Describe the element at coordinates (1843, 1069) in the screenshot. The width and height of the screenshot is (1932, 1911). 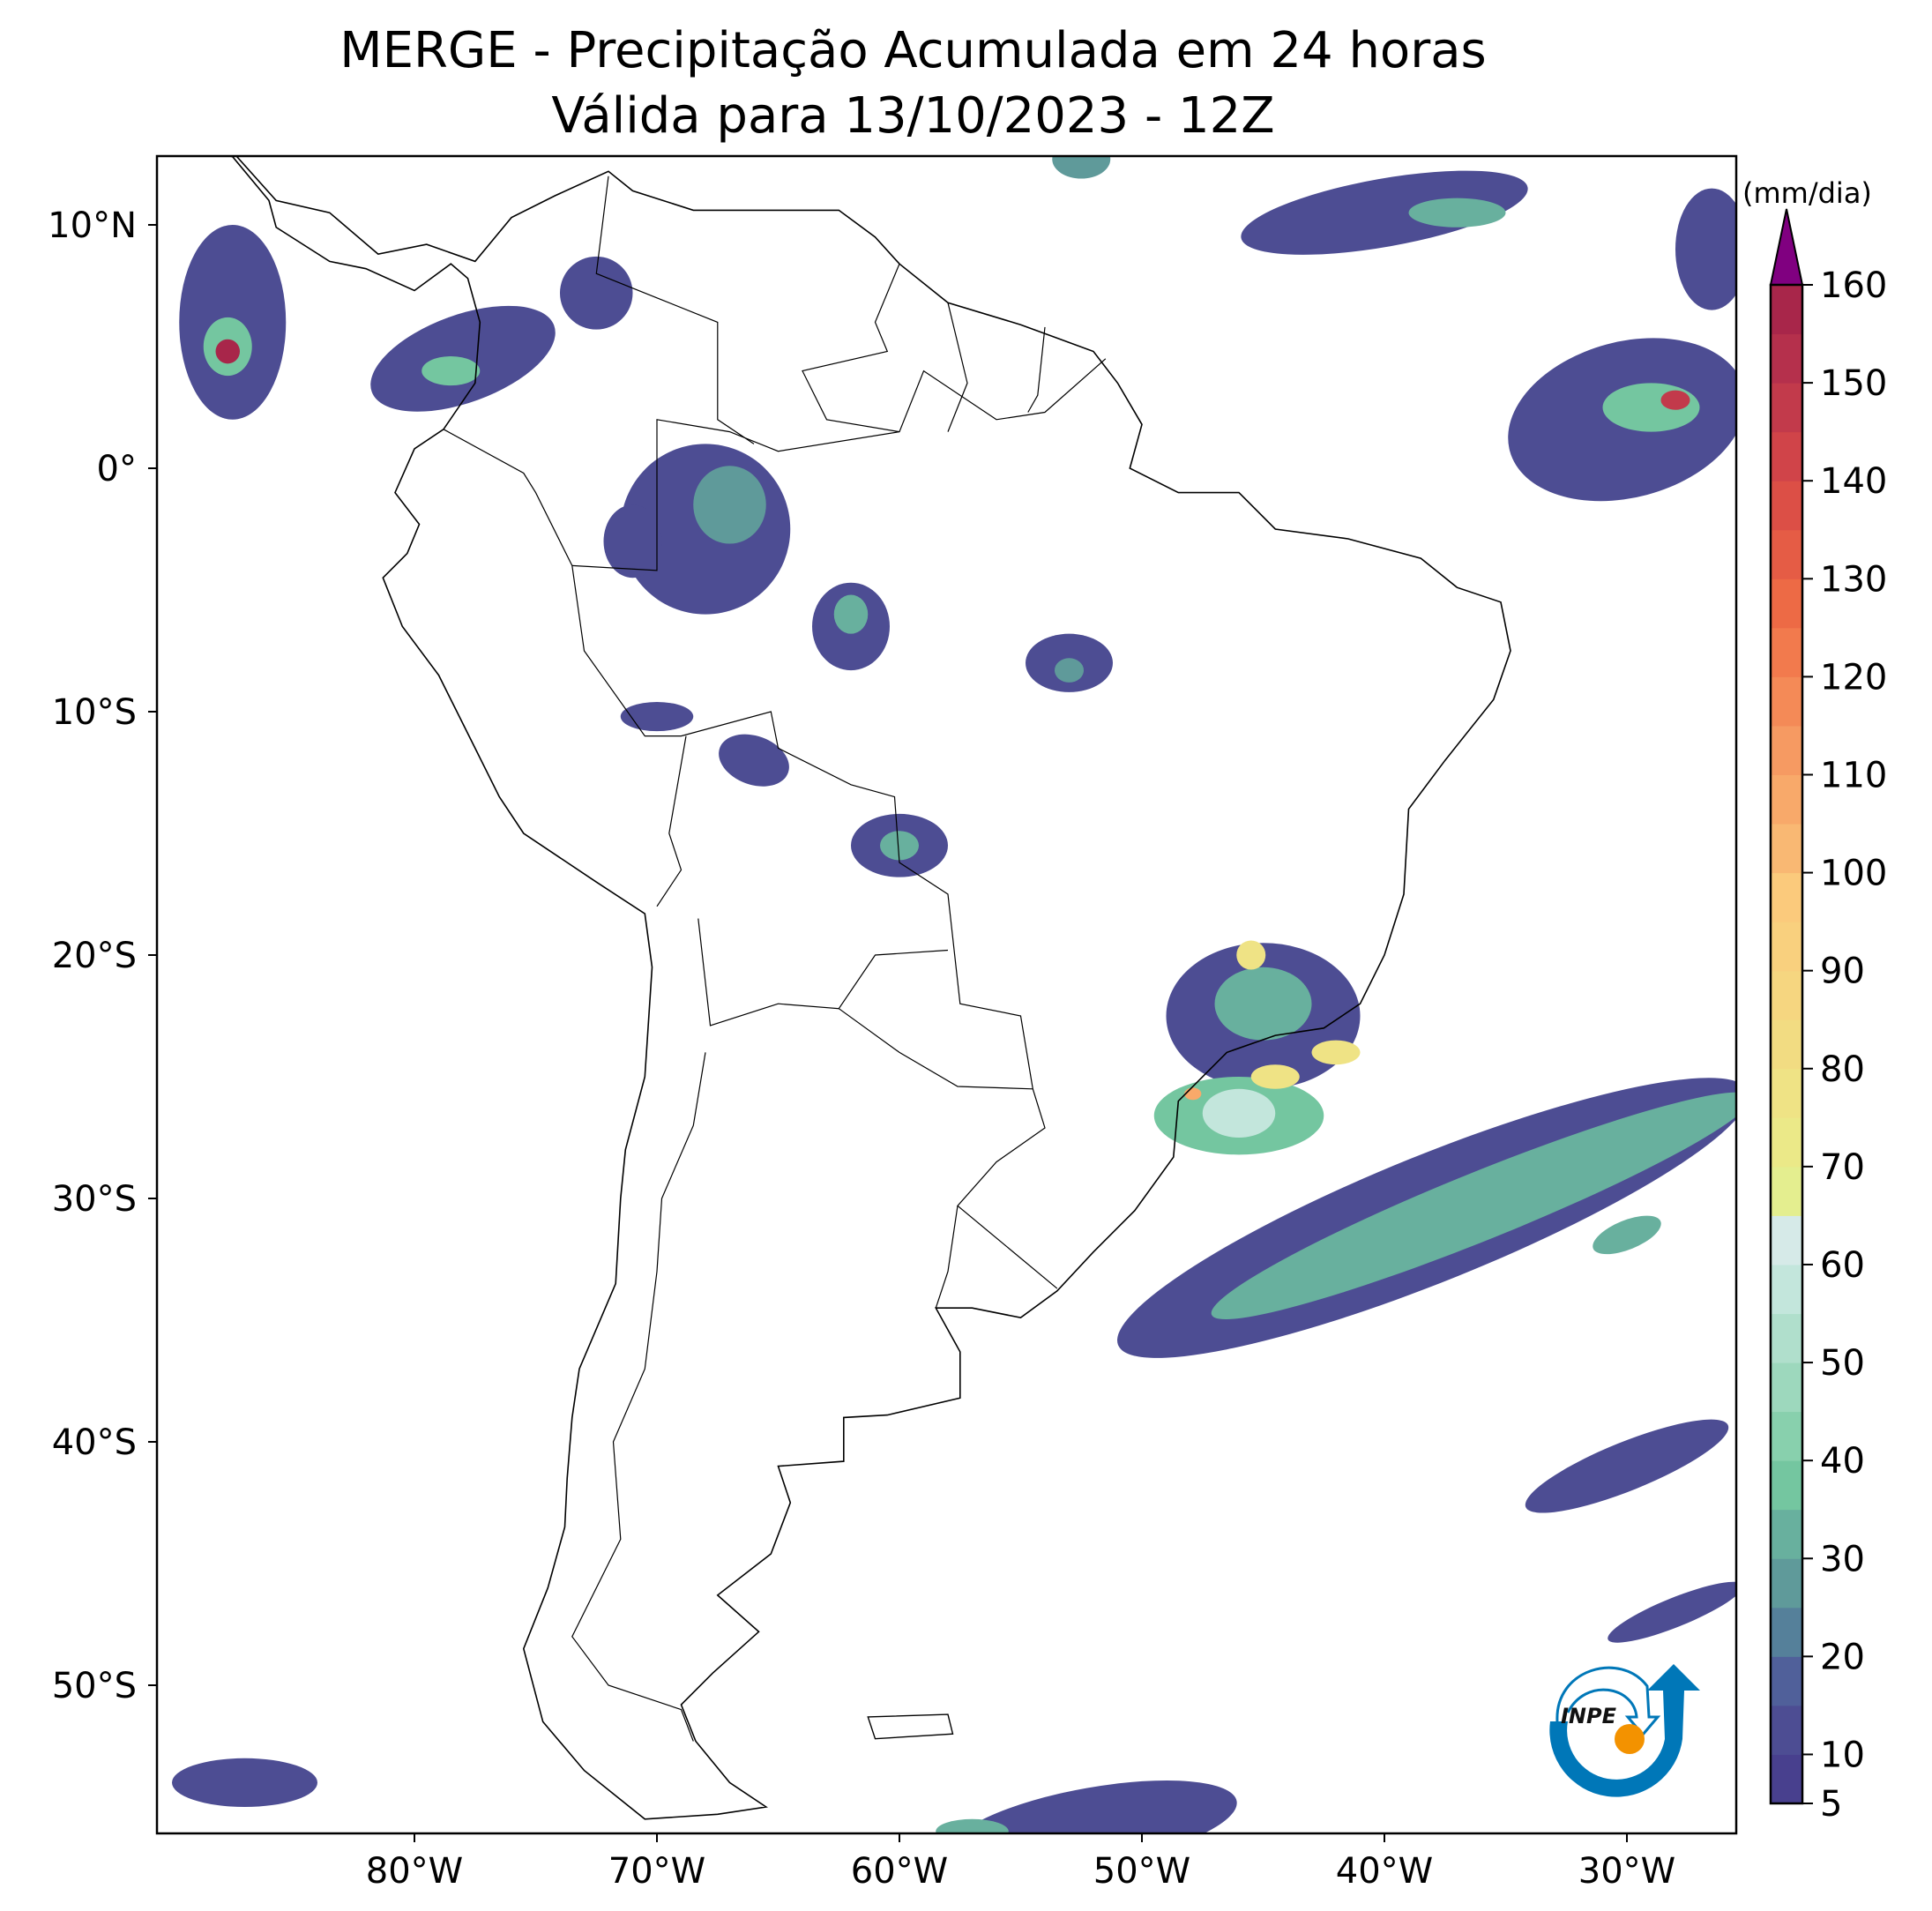
I see `colorbar-tick-label: 80` at that location.